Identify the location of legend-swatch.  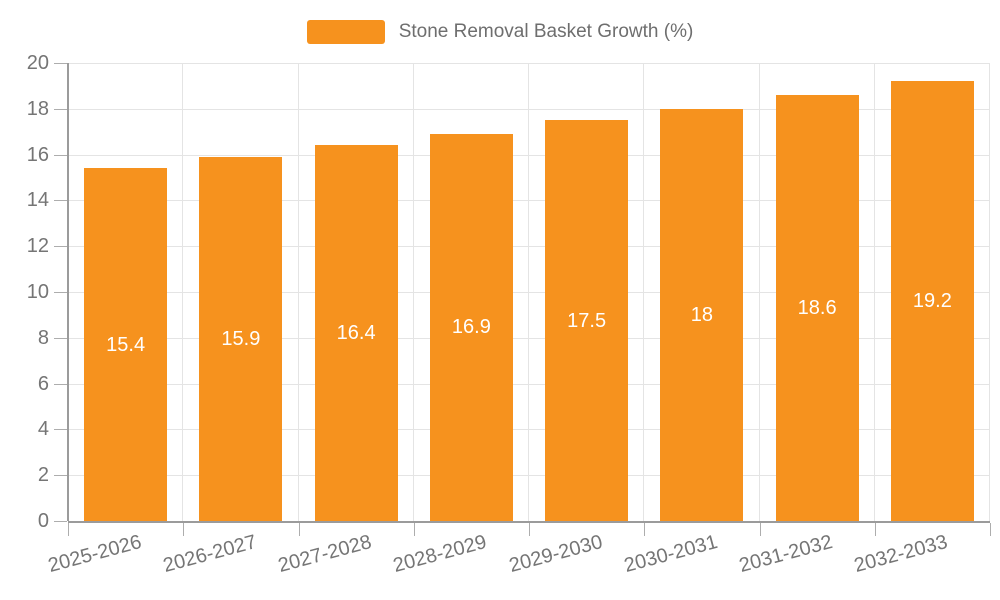
(345, 32).